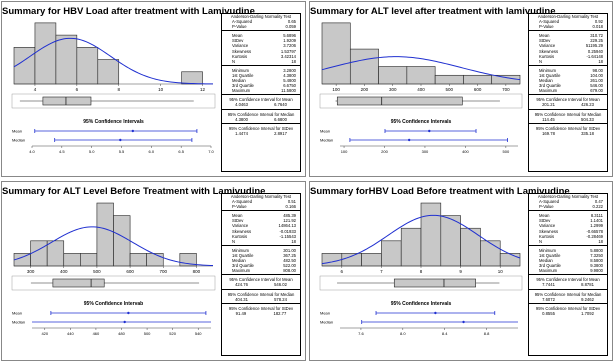 The width and height of the screenshot is (614, 361). What do you see at coordinates (596, 221) in the screenshot?
I see `stat-value: 1.1401` at bounding box center [596, 221].